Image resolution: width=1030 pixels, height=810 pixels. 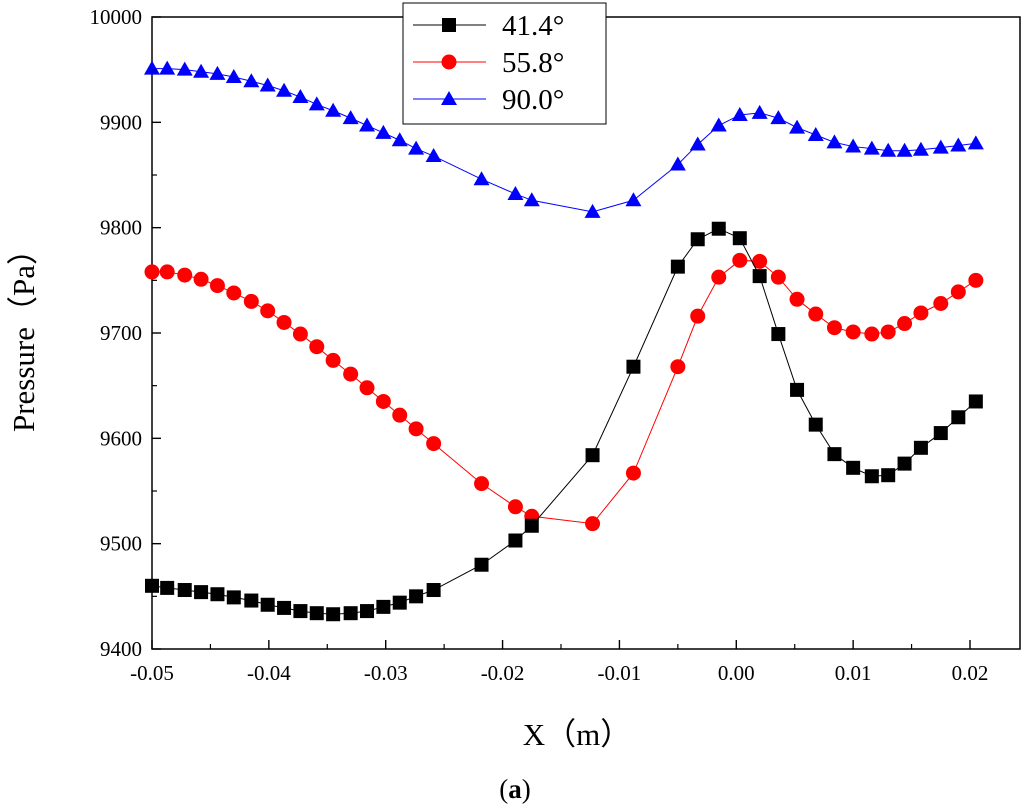 I want to click on legend-item: 41.4°, so click(x=488, y=26).